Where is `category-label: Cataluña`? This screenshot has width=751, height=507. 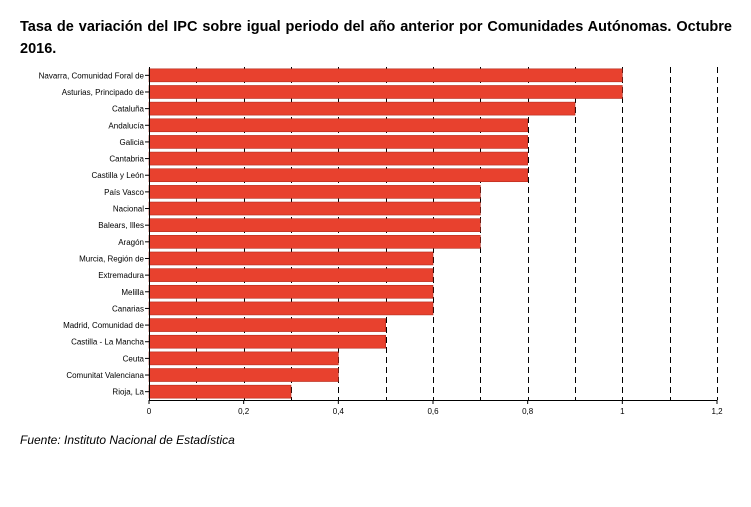
category-label: Cataluña is located at coordinates (128, 109).